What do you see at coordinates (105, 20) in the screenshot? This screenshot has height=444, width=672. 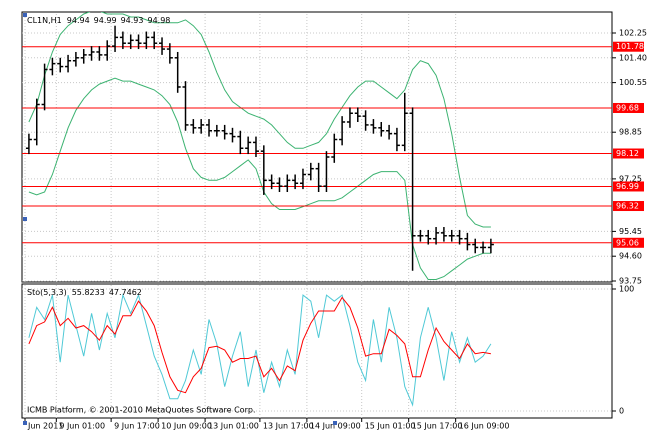 I see `quote-high: 94.99` at bounding box center [105, 20].